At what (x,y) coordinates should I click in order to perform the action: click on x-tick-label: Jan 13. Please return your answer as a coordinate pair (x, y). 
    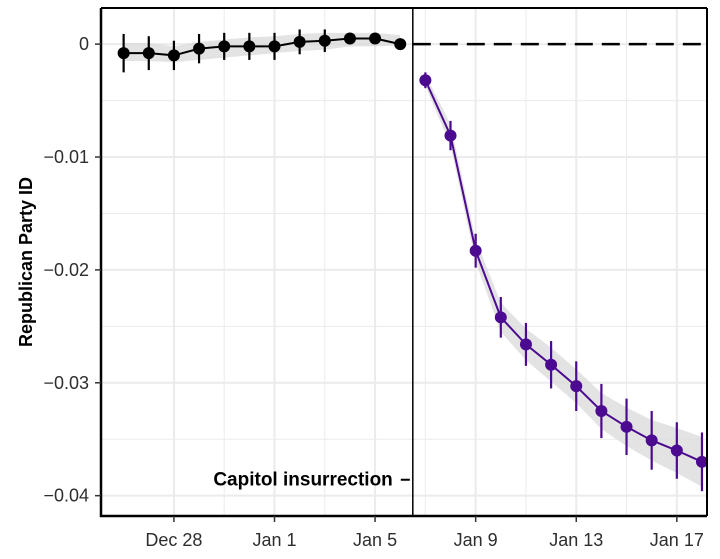
    Looking at the image, I should click on (576, 540).